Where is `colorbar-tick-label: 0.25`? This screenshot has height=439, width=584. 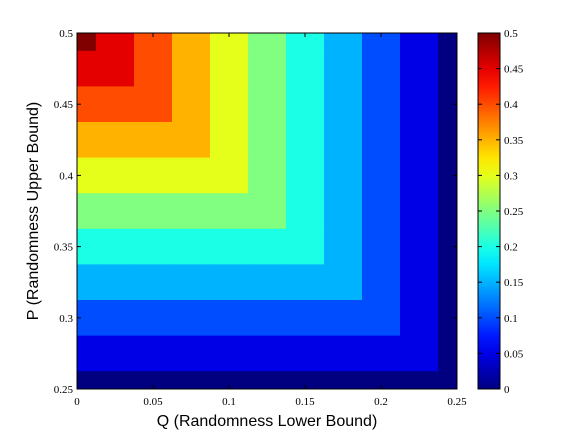 colorbar-tick-label: 0.25 is located at coordinates (514, 212).